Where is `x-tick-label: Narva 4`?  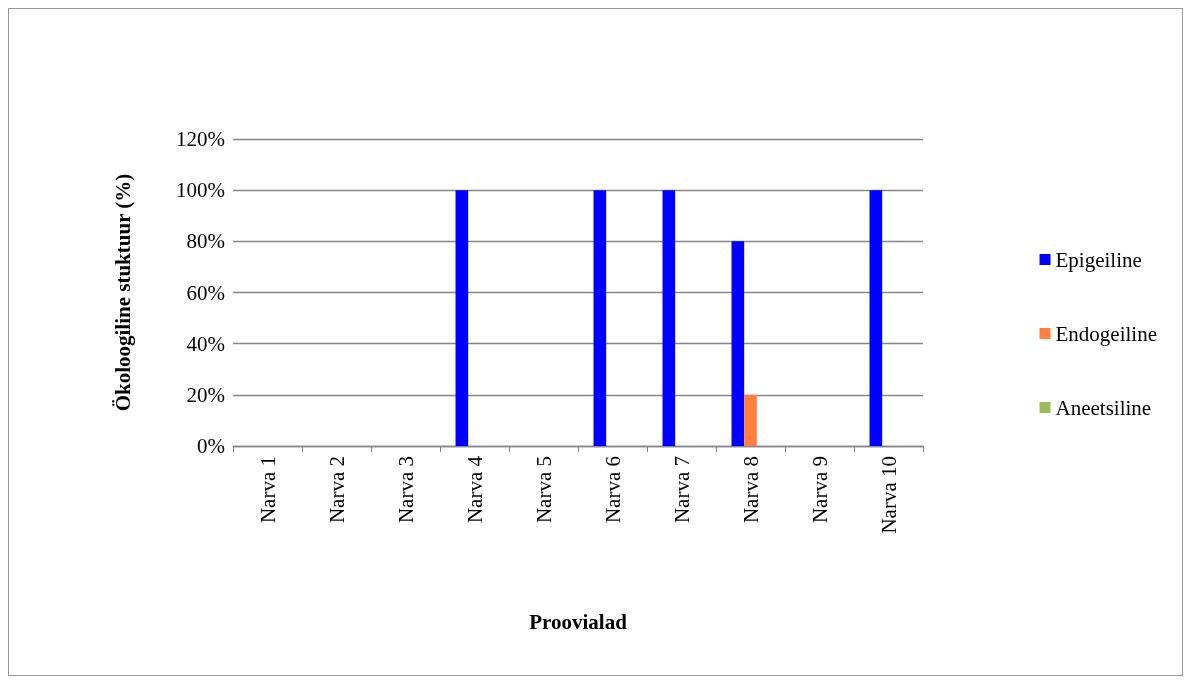
x-tick-label: Narva 4 is located at coordinates (474, 489).